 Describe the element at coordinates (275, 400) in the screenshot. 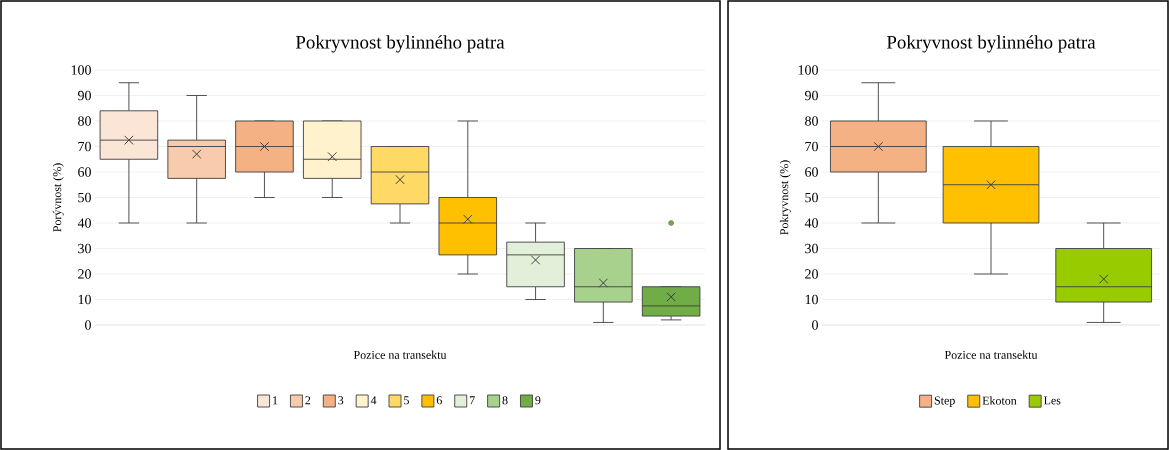

I see `legend-label: 1` at that location.